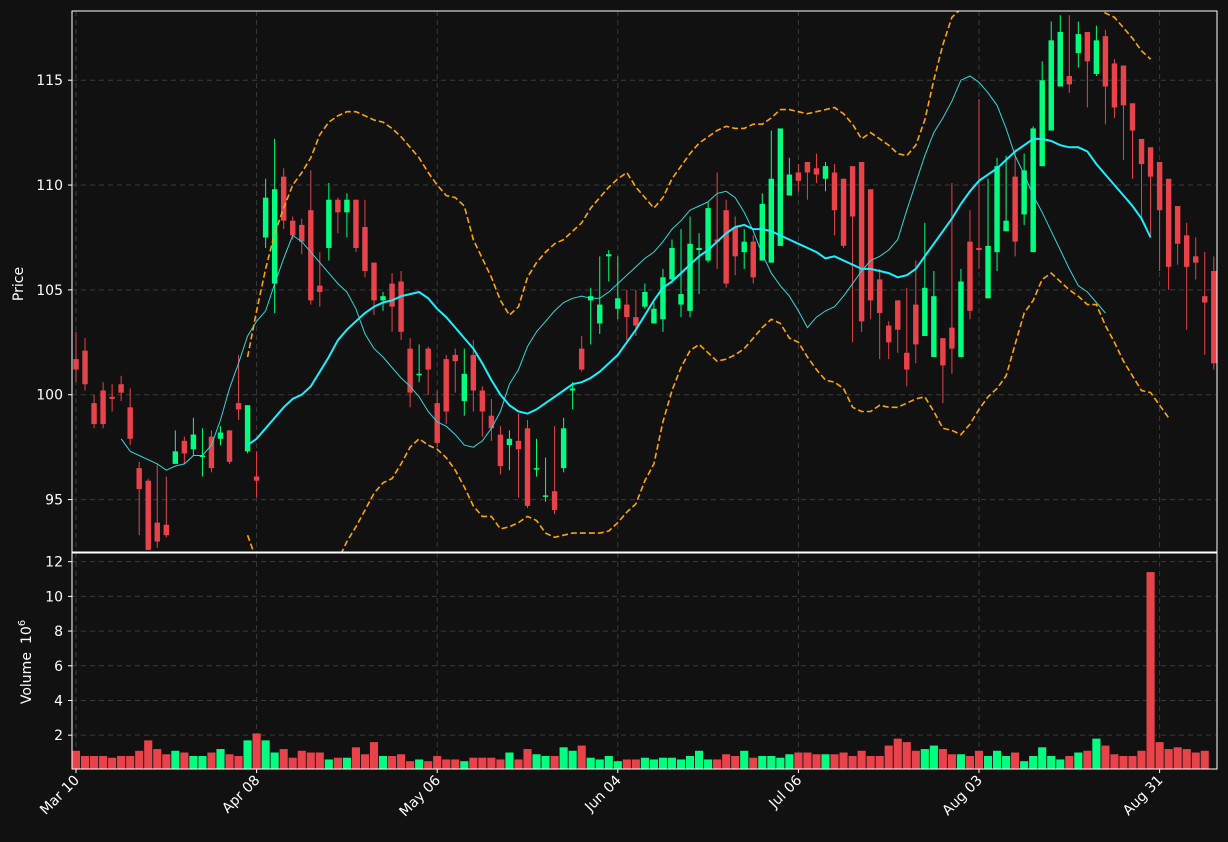  Describe the element at coordinates (27, 678) in the screenshot. I see `volume-axis-name: Volume` at that location.